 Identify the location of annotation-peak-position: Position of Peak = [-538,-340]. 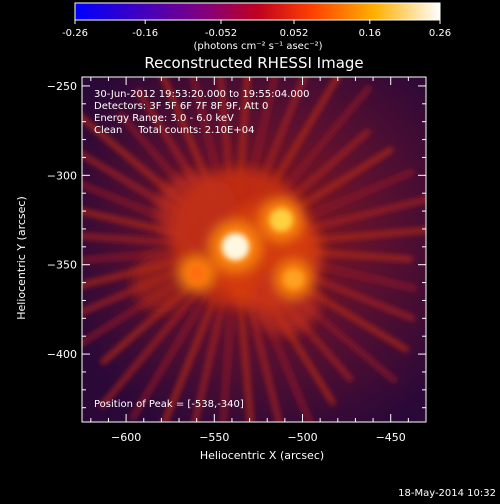
(169, 404).